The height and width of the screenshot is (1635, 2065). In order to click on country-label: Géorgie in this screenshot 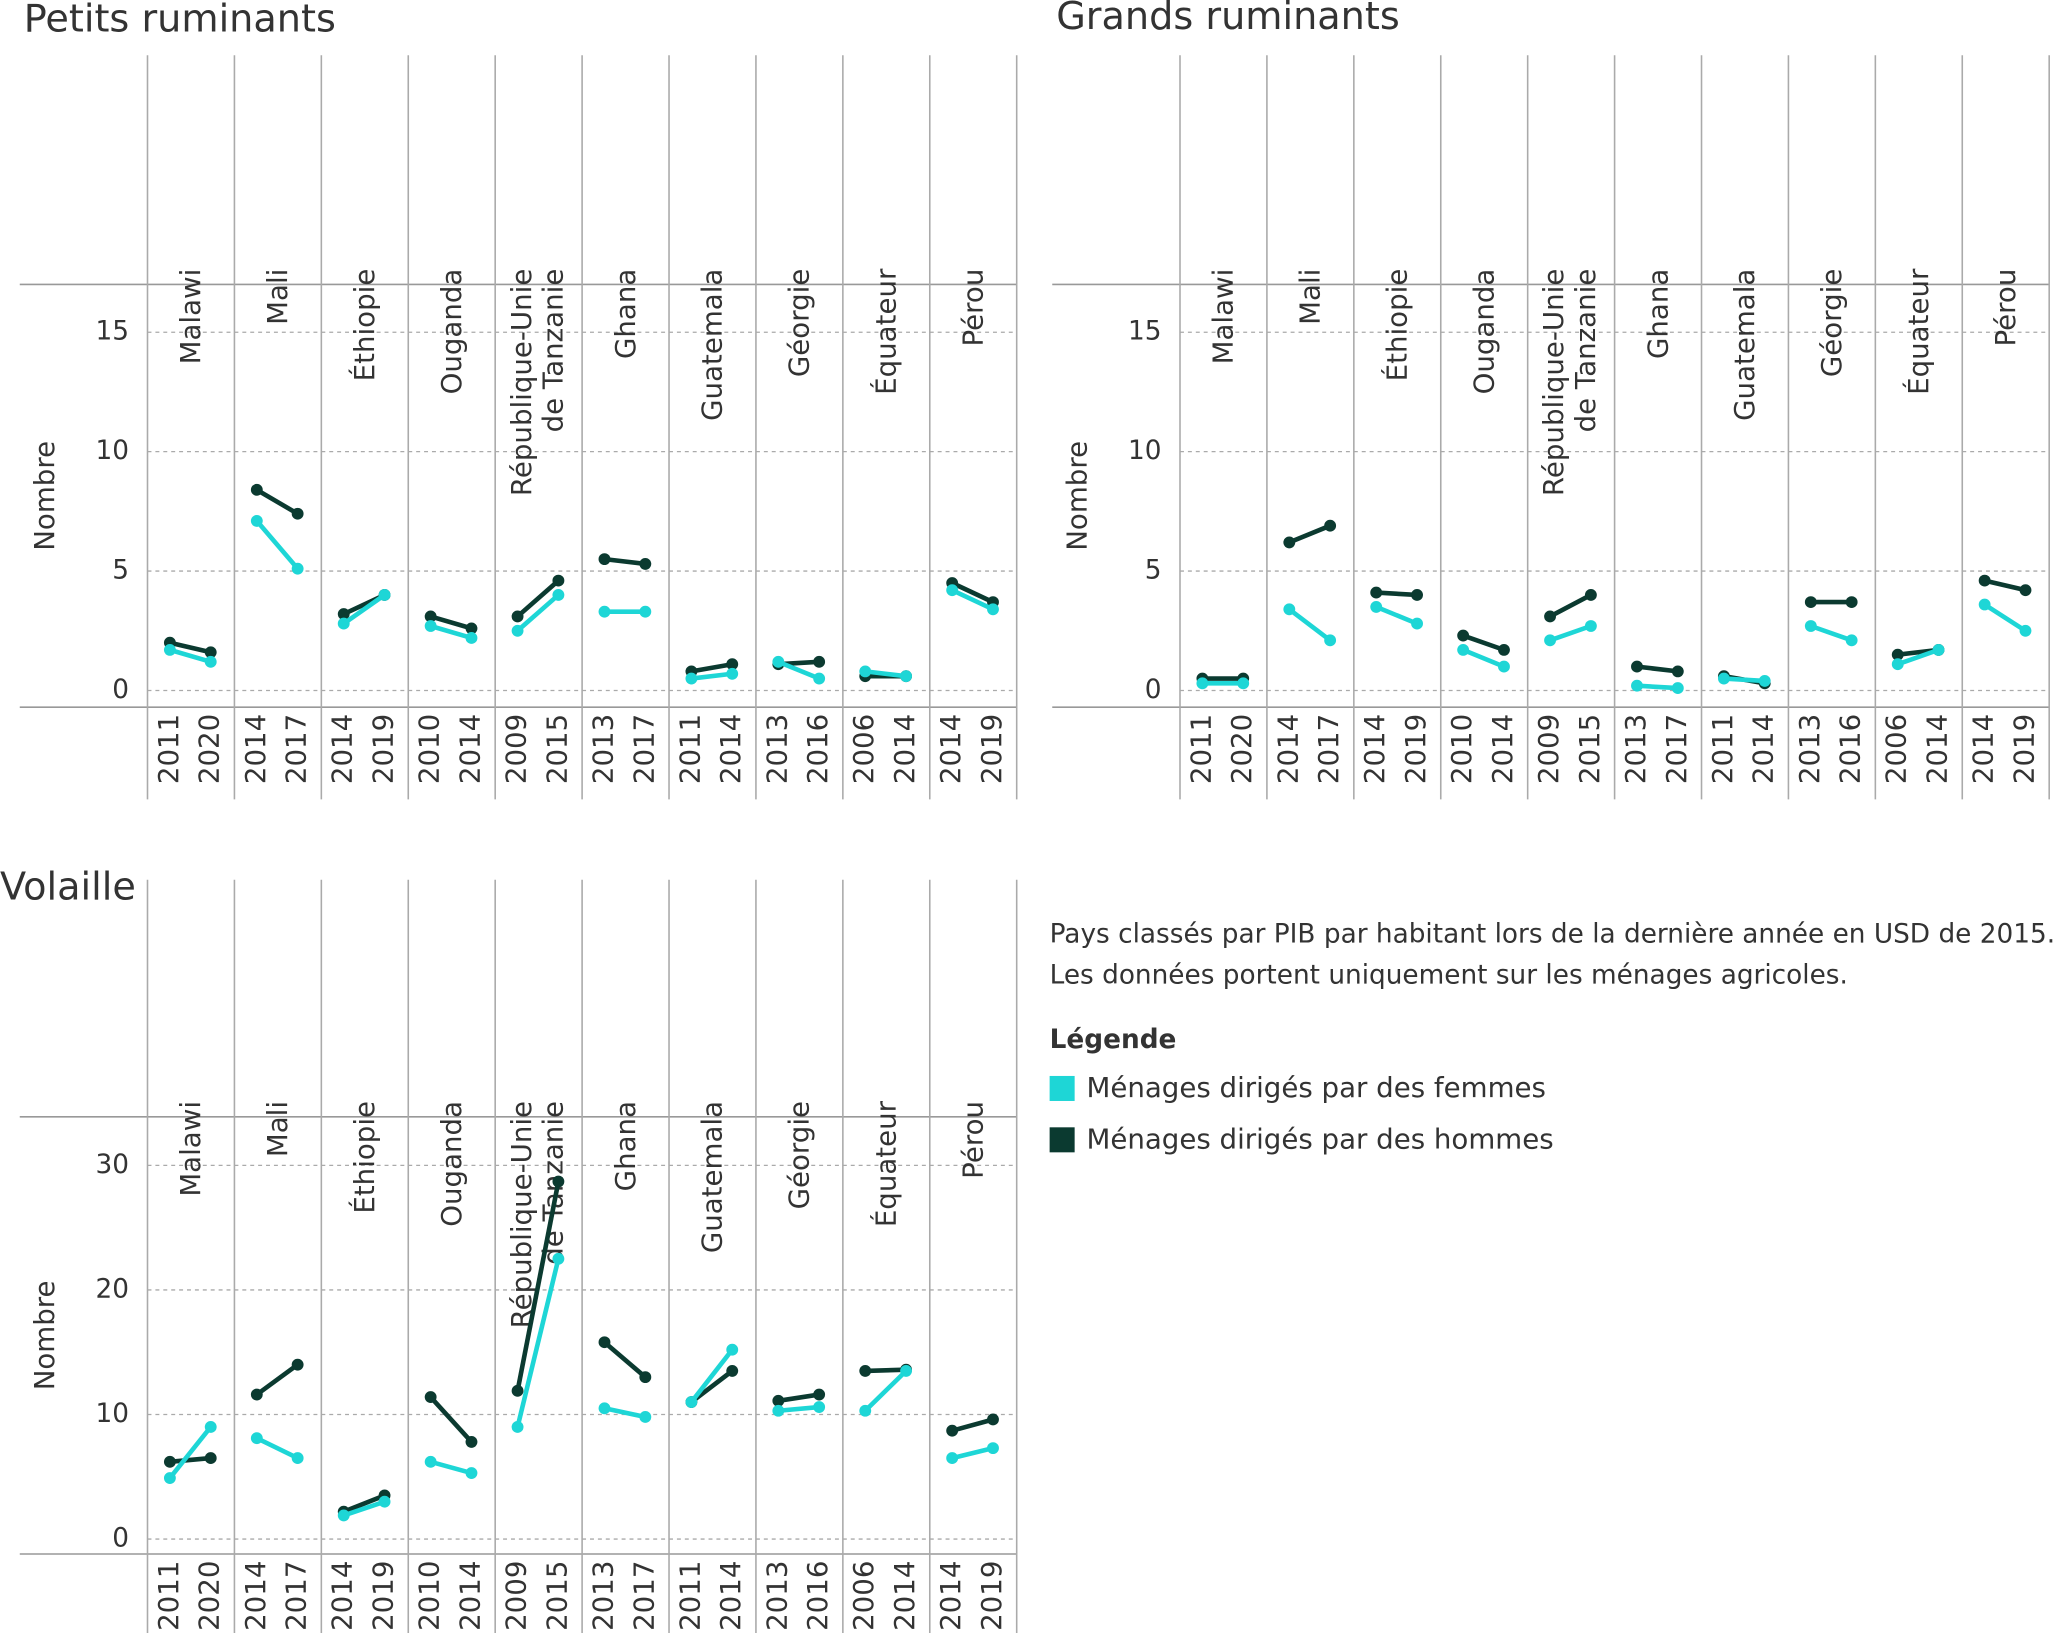, I will do `click(799, 323)`.